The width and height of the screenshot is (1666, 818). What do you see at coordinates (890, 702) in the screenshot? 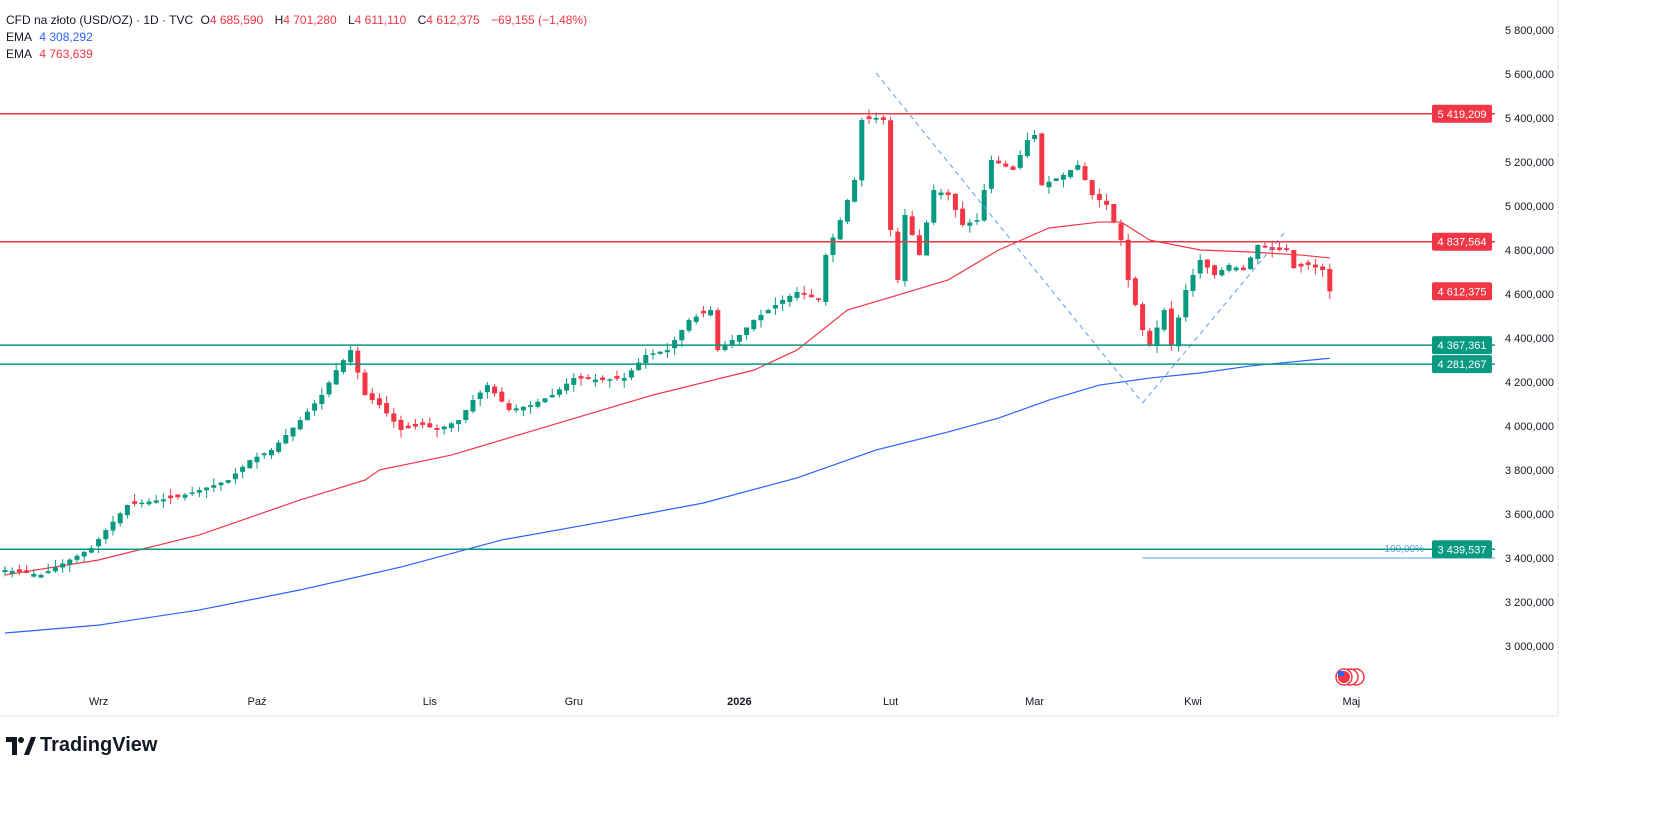
I see `x-tick-label: Lut` at bounding box center [890, 702].